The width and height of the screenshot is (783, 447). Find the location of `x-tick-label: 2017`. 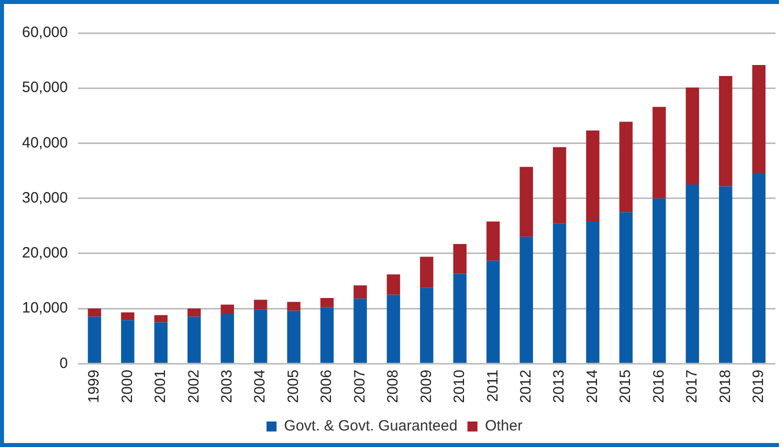

x-tick-label: 2017 is located at coordinates (692, 387).